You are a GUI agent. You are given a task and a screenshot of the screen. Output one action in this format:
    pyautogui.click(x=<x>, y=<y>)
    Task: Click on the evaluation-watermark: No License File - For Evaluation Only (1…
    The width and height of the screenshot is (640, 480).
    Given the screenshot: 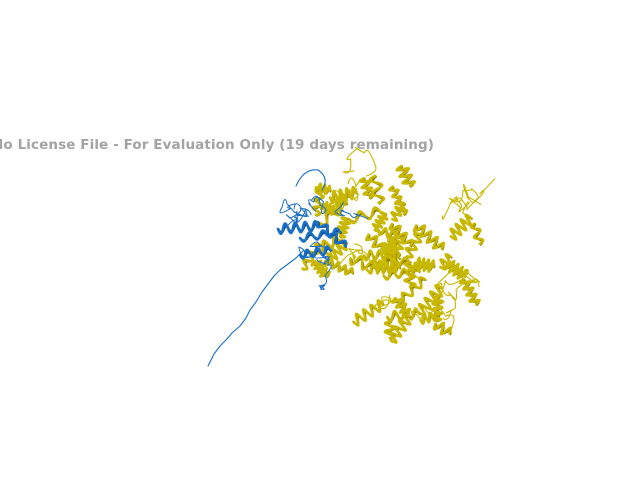 What is the action you would take?
    pyautogui.click(x=217, y=145)
    